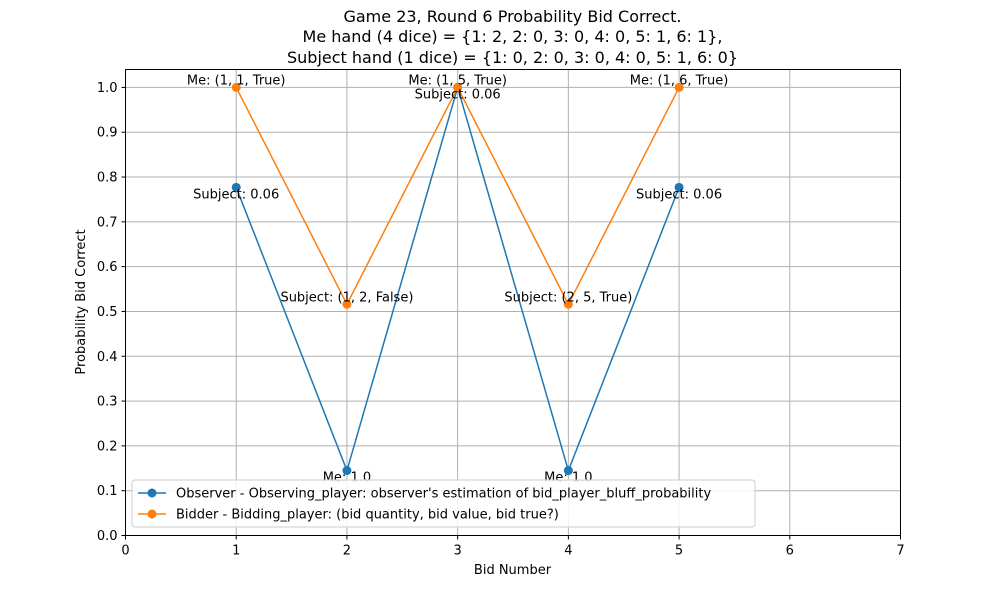  Describe the element at coordinates (568, 551) in the screenshot. I see `x-tick-label: 4` at that location.